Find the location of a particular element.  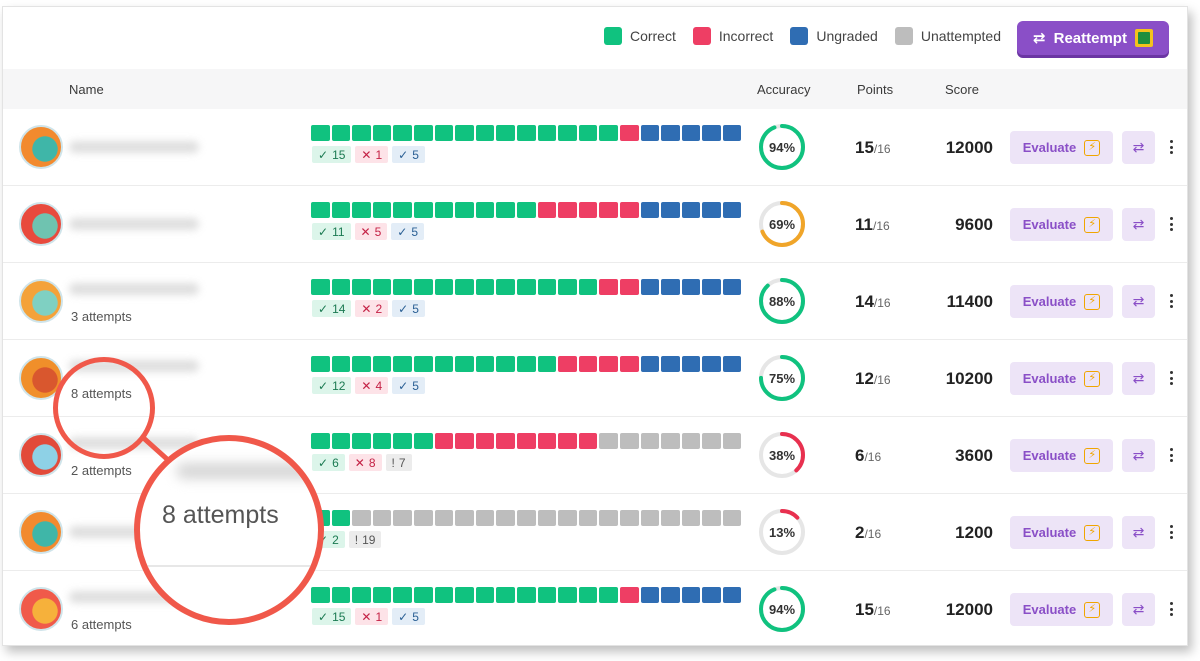

evaluate-label: Evaluate is located at coordinates (1049, 455).